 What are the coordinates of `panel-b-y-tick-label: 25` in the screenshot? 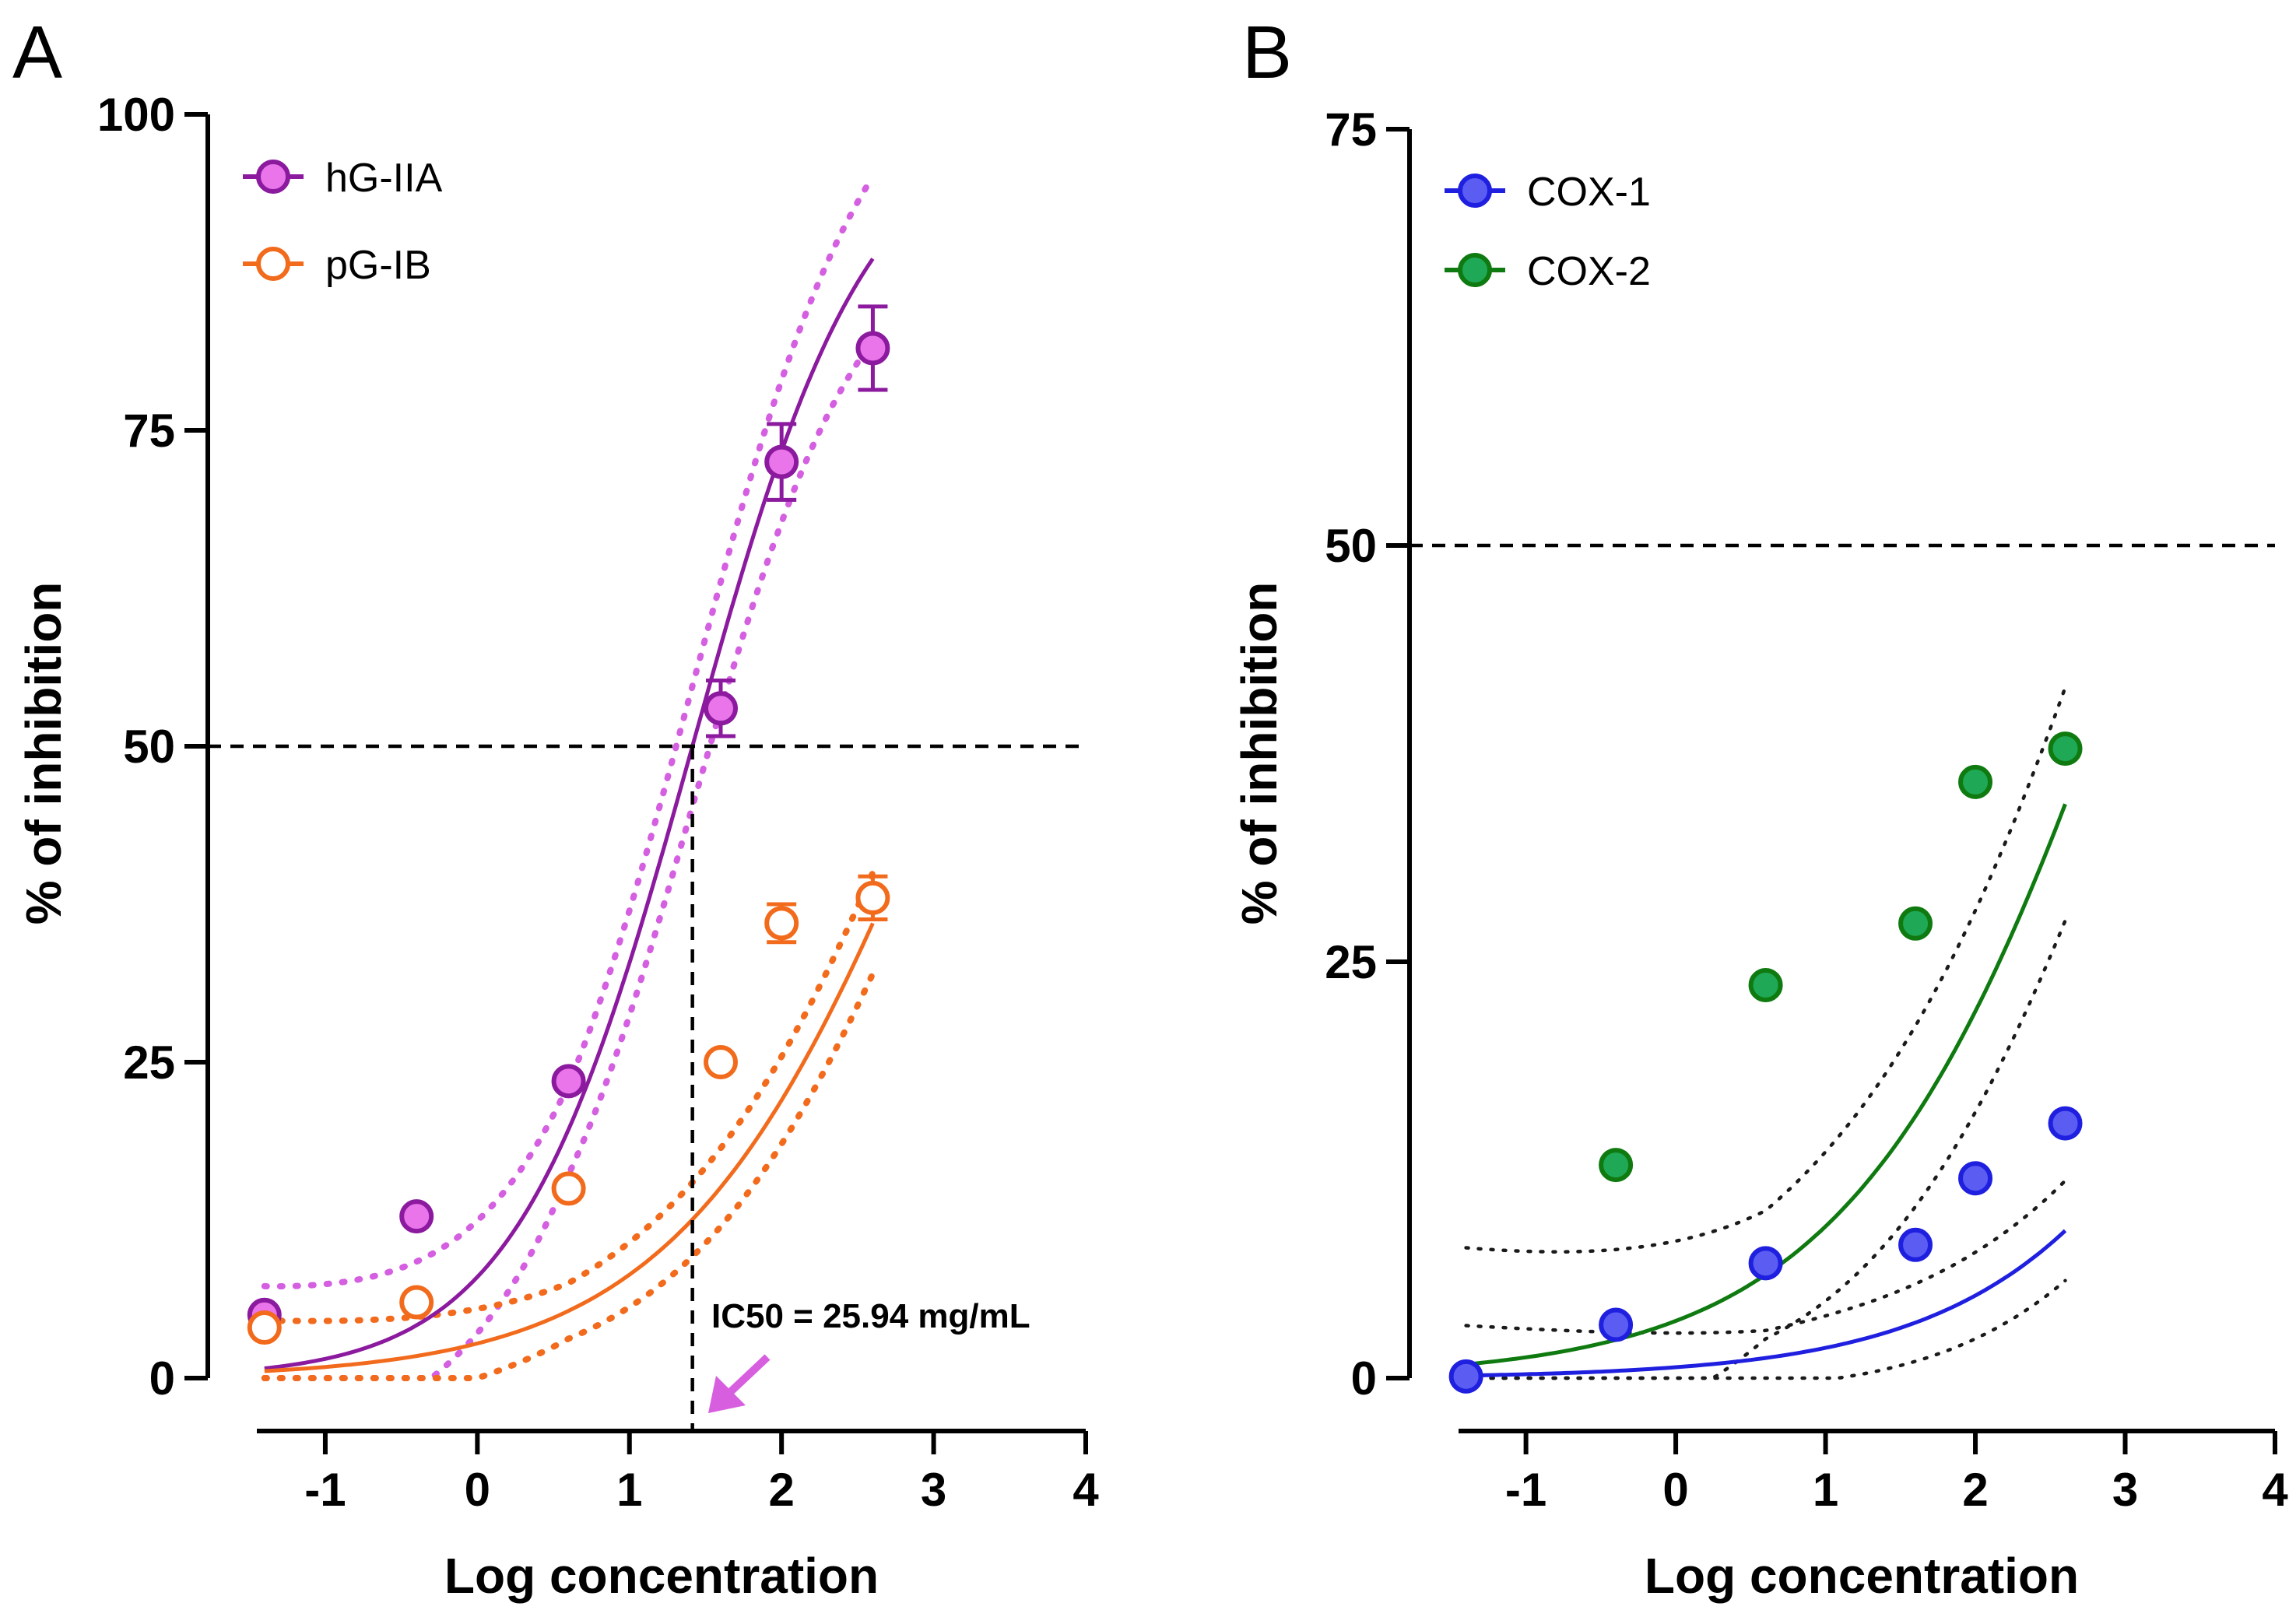 It's located at (1351, 962).